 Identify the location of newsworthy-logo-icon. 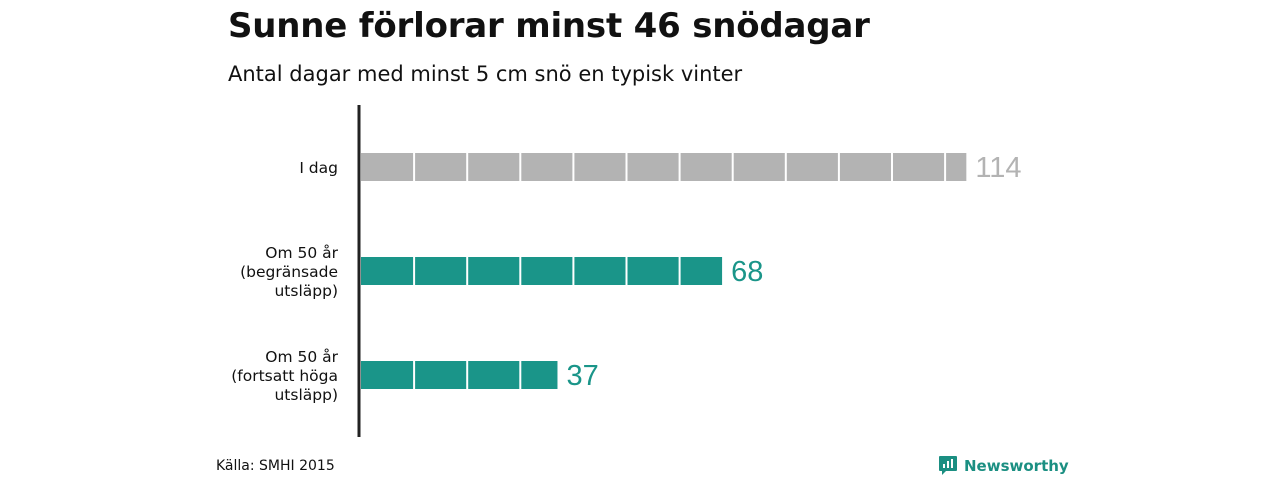
(948, 465).